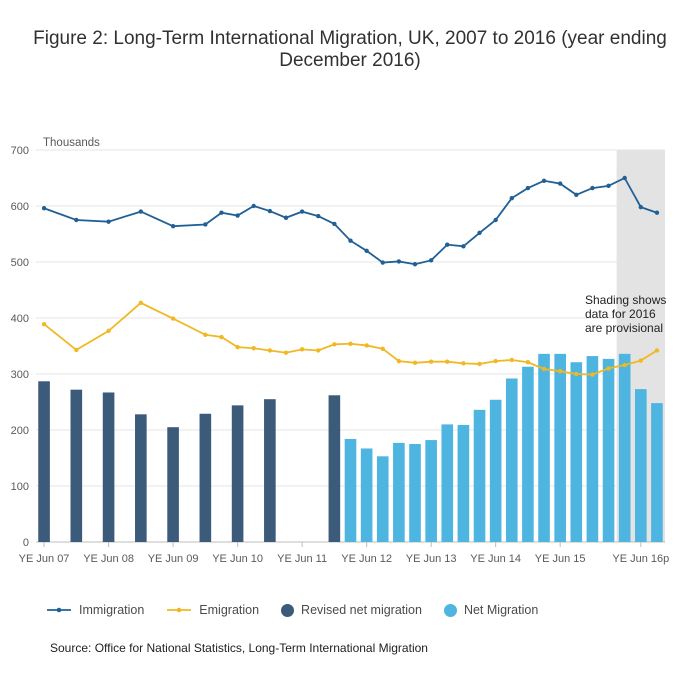 The width and height of the screenshot is (700, 692). I want to click on y-tick-label: 0, so click(26, 543).